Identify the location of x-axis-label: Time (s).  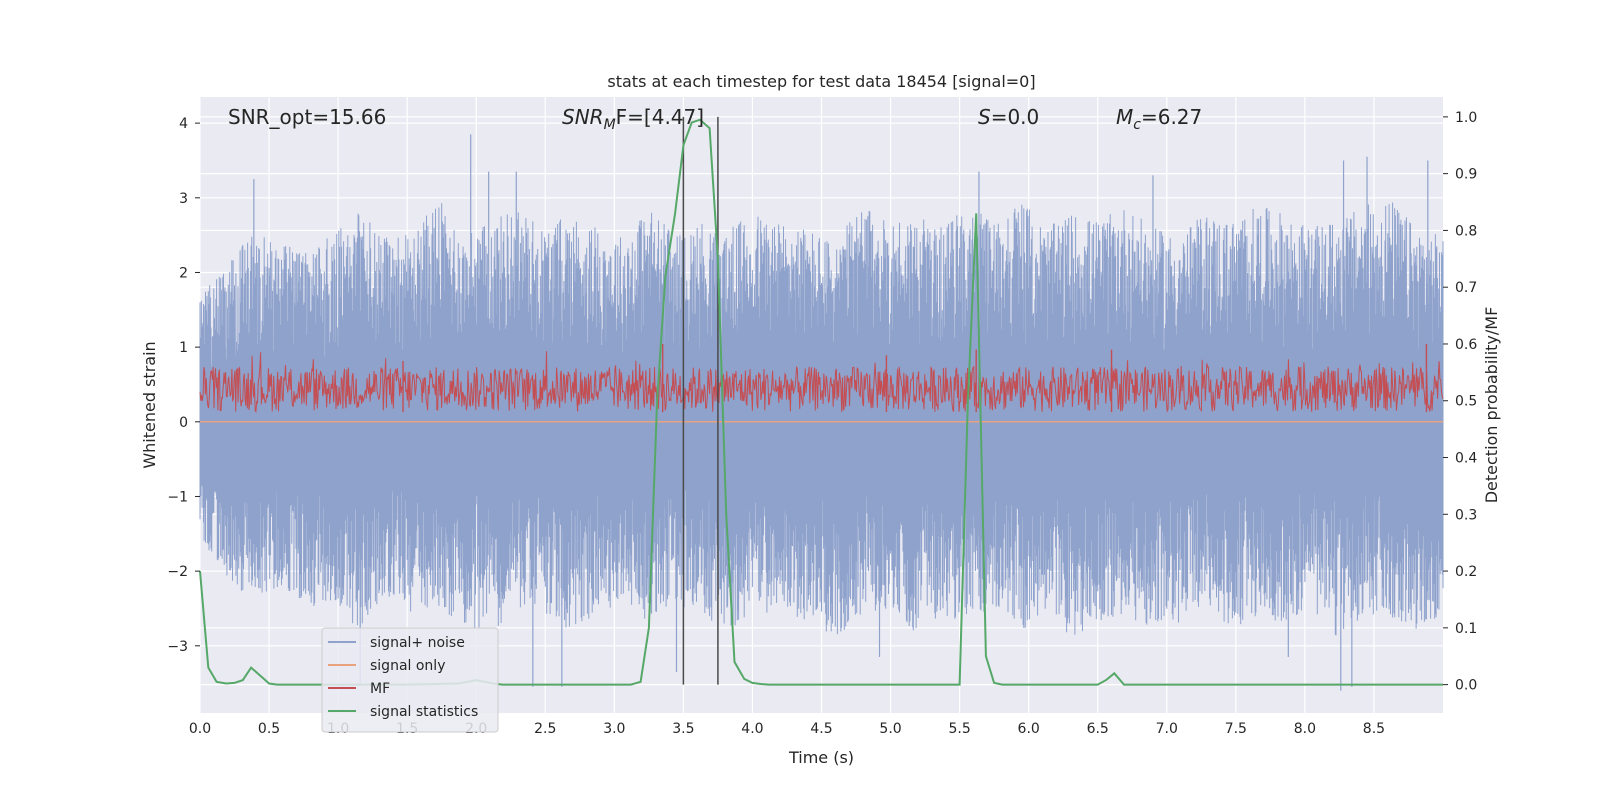
(821, 757).